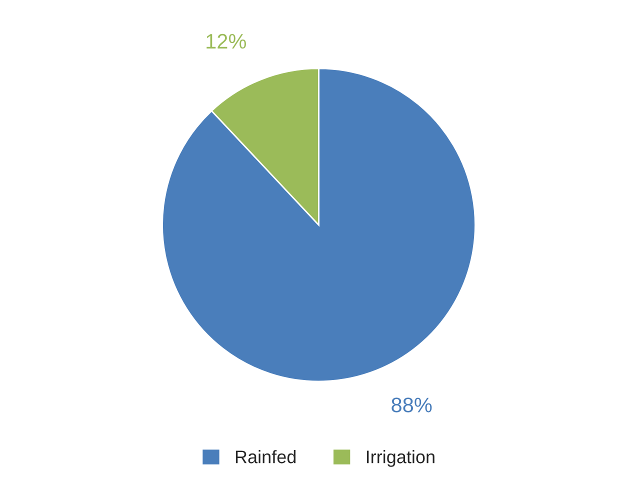  What do you see at coordinates (400, 458) in the screenshot?
I see `legend-label: Irrigation` at bounding box center [400, 458].